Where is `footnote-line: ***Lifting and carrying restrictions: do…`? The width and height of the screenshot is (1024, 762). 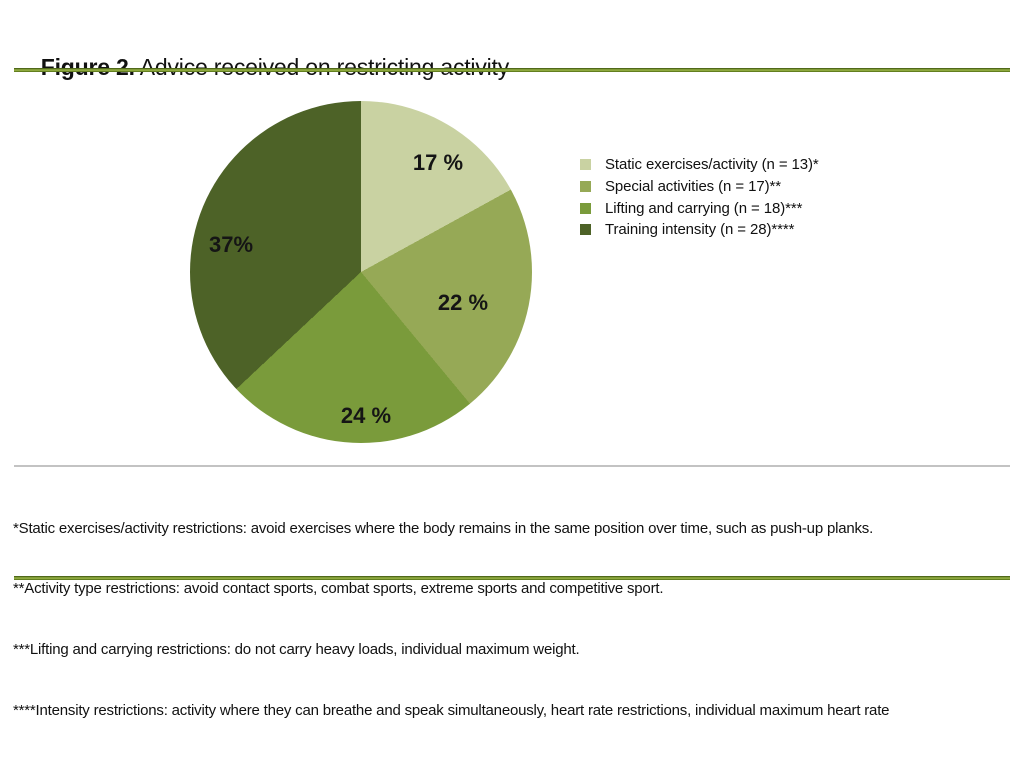 footnote-line: ***Lifting and carrying restrictions: do… is located at coordinates (296, 650).